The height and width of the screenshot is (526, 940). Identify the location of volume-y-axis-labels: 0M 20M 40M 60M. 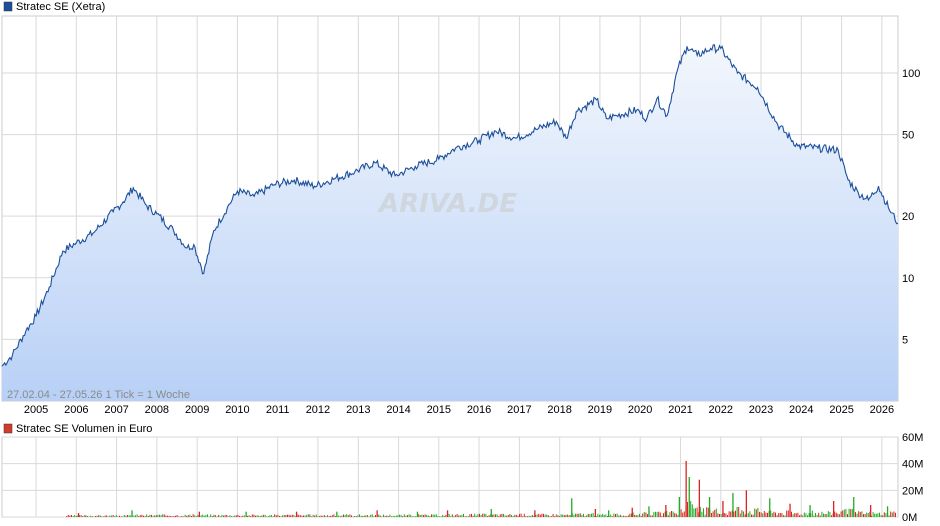
(912, 478).